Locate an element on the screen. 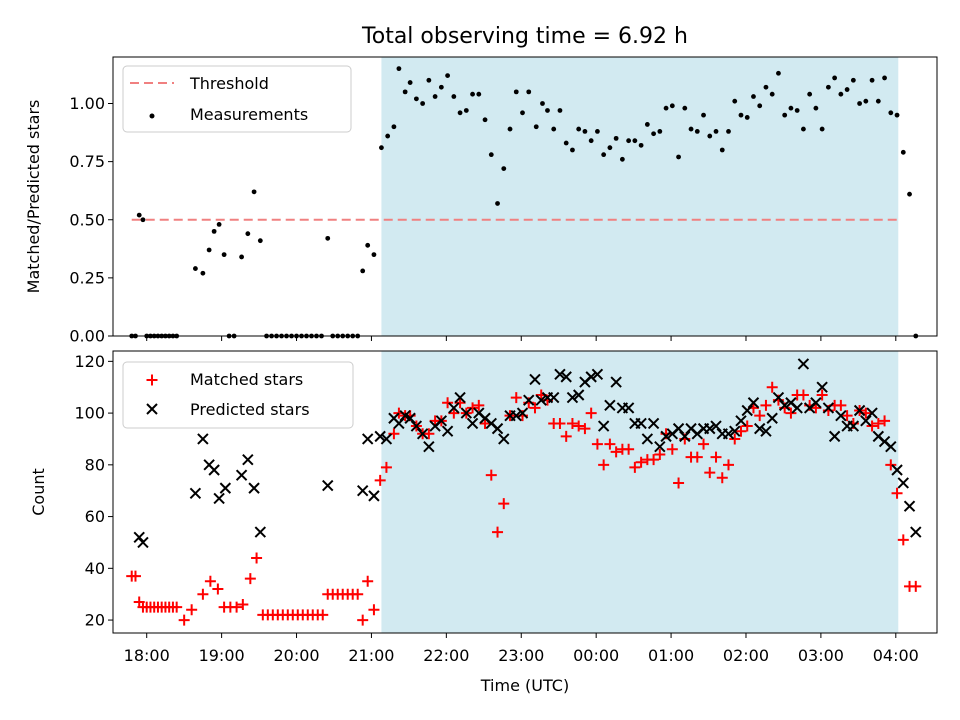 This screenshot has width=960, height=720. ratio-legend-box is located at coordinates (237, 99).